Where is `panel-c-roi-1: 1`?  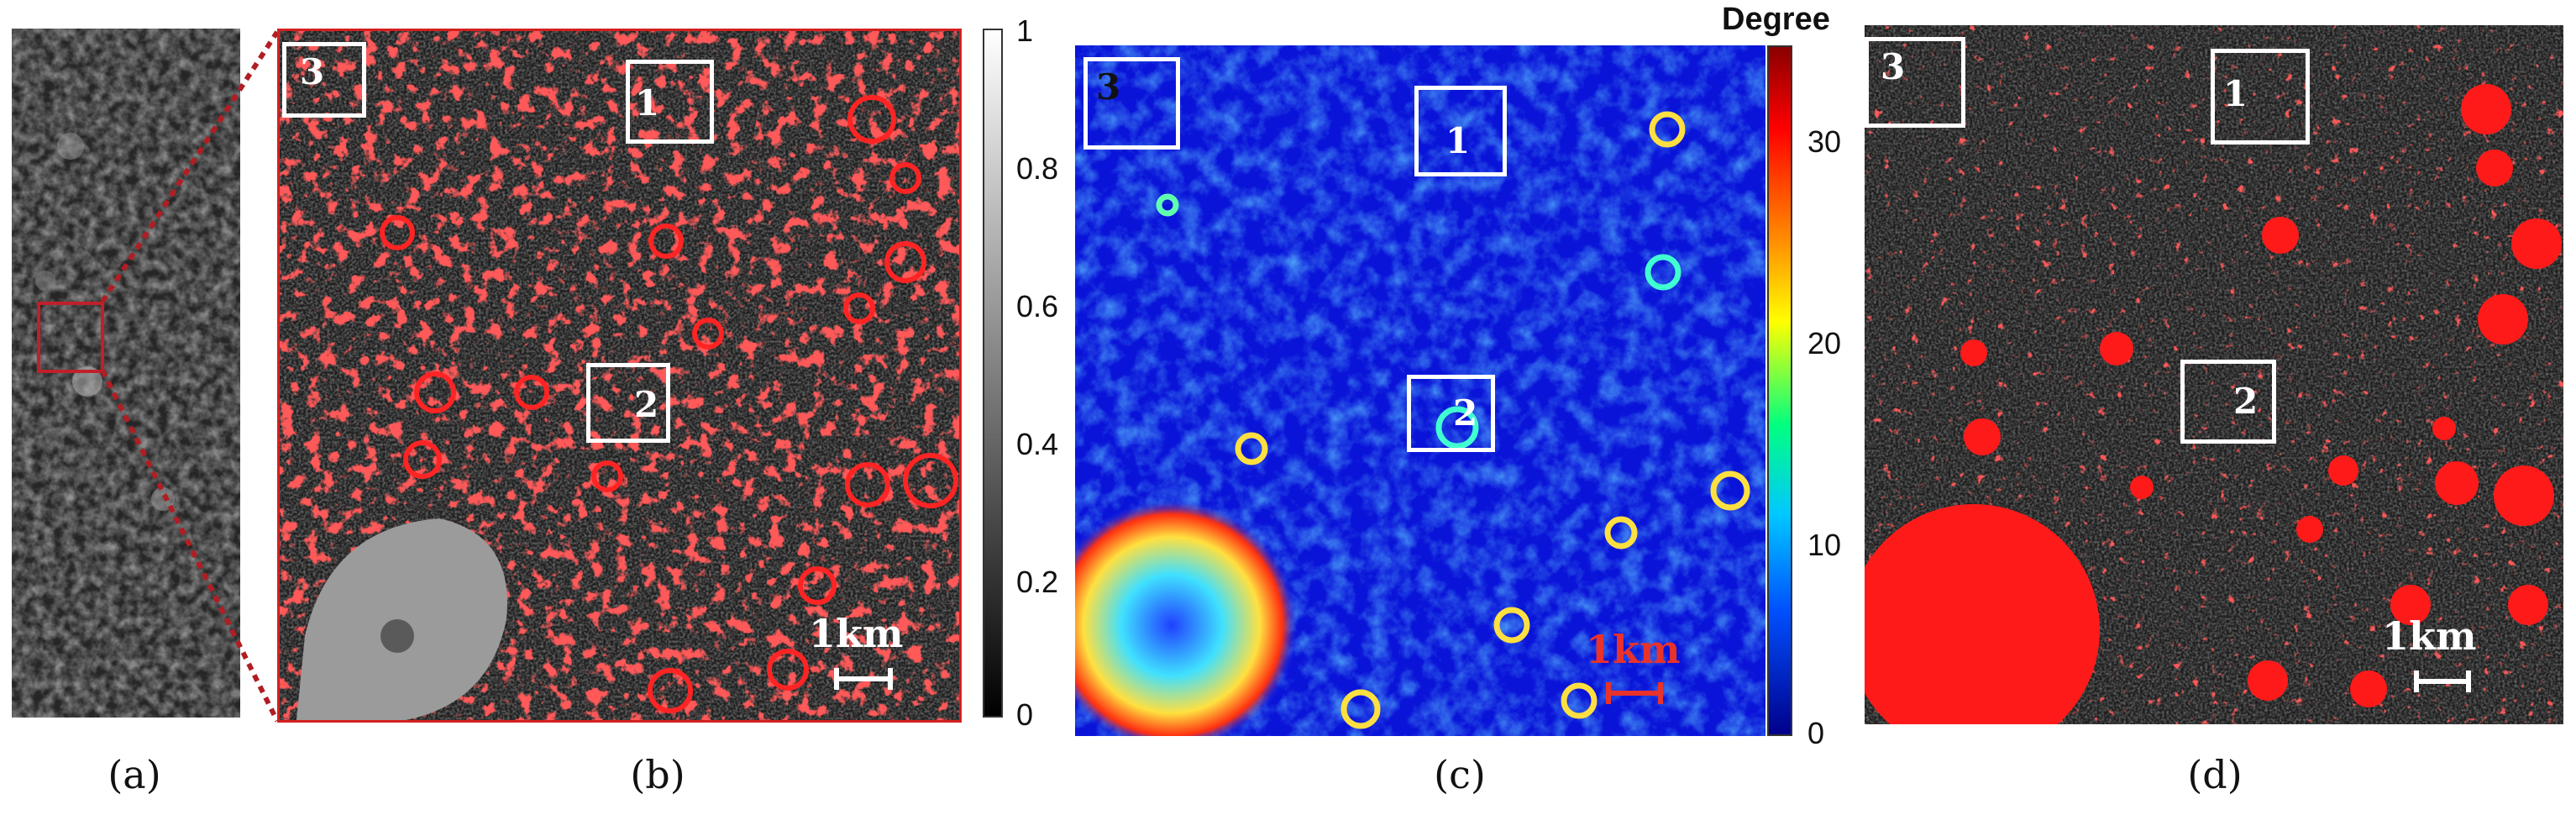 panel-c-roi-1: 1 is located at coordinates (1460, 131).